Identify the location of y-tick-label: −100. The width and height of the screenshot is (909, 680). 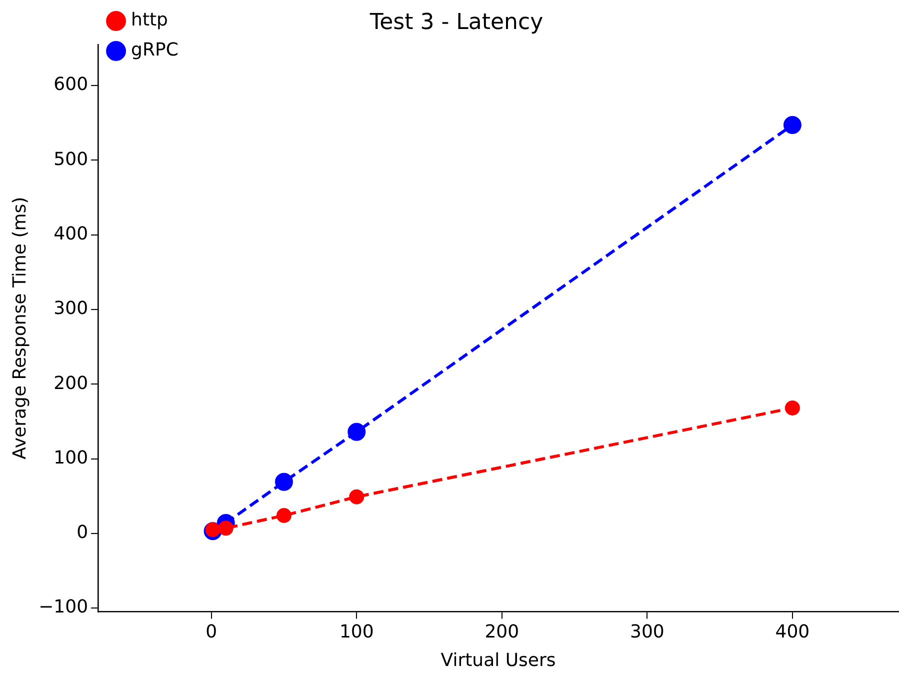
(63, 607).